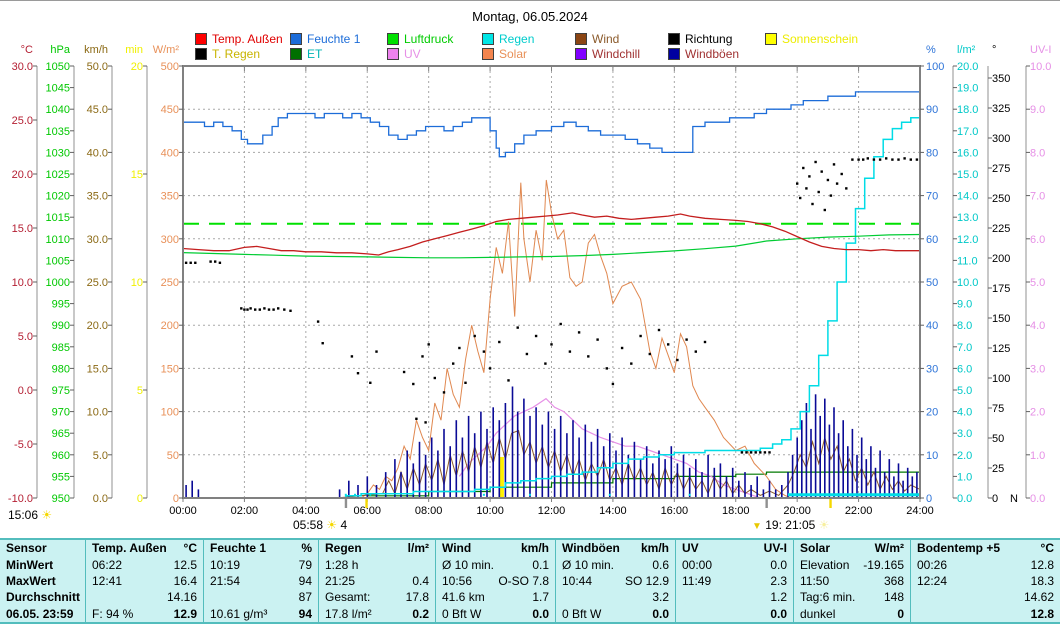 This screenshot has width=1060, height=626. Describe the element at coordinates (830, 503) in the screenshot. I see `sub-axis-marker` at that location.